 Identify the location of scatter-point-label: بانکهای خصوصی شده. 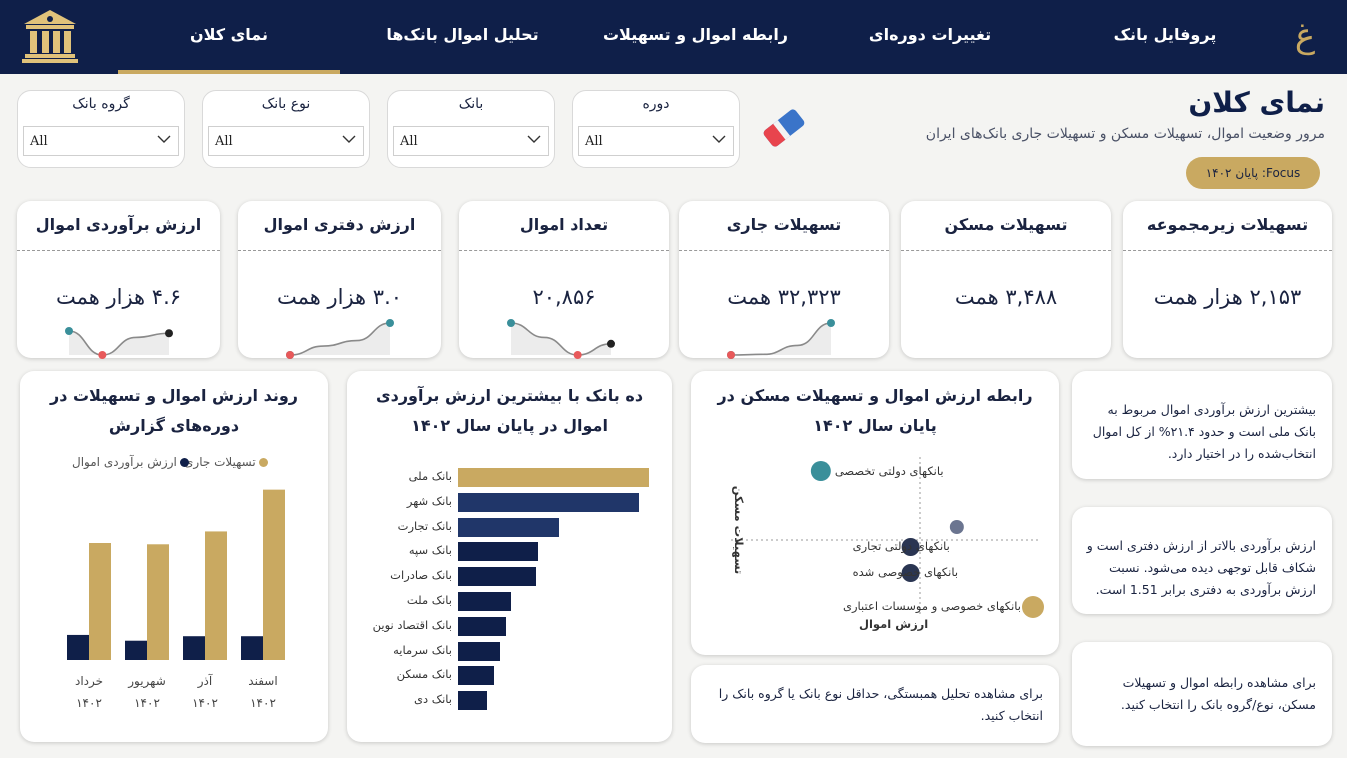
(905, 572).